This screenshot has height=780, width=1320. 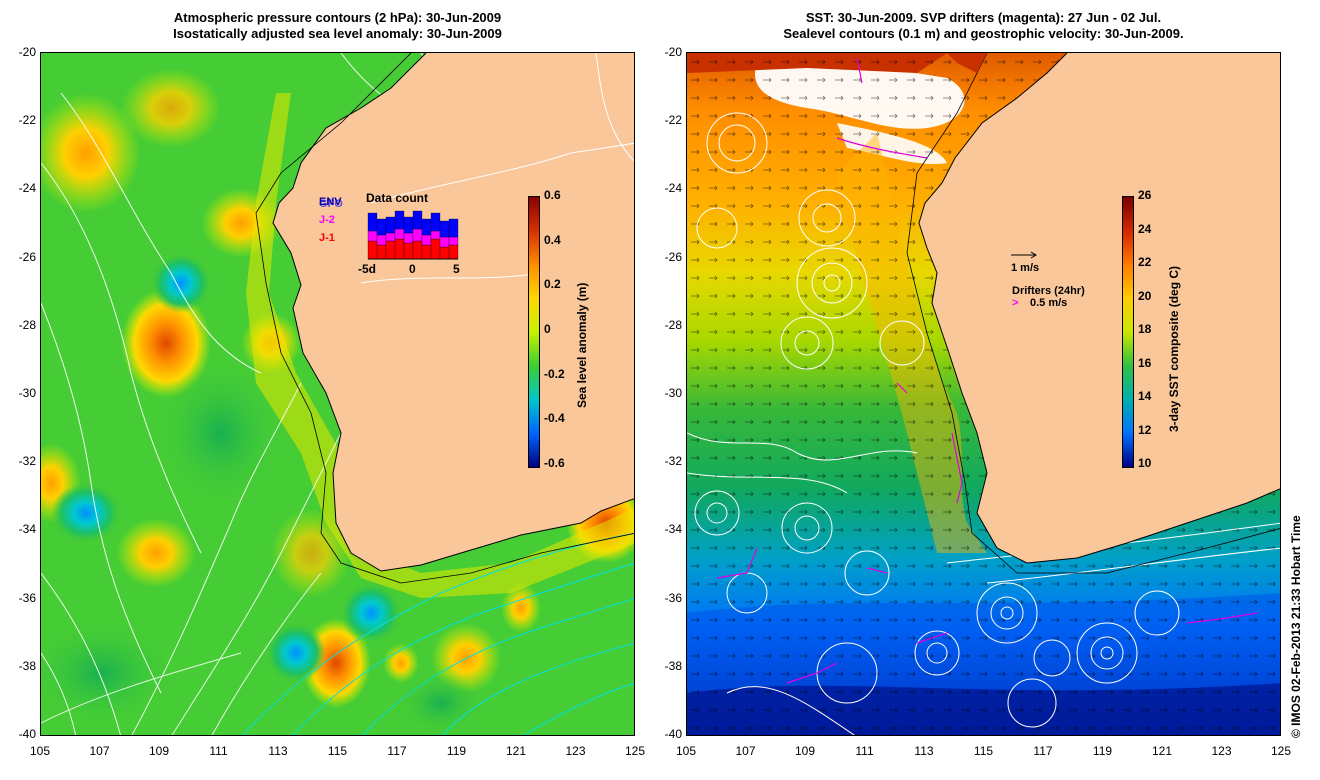 I want to click on right-lon-tick: 125, so click(x=1281, y=751).